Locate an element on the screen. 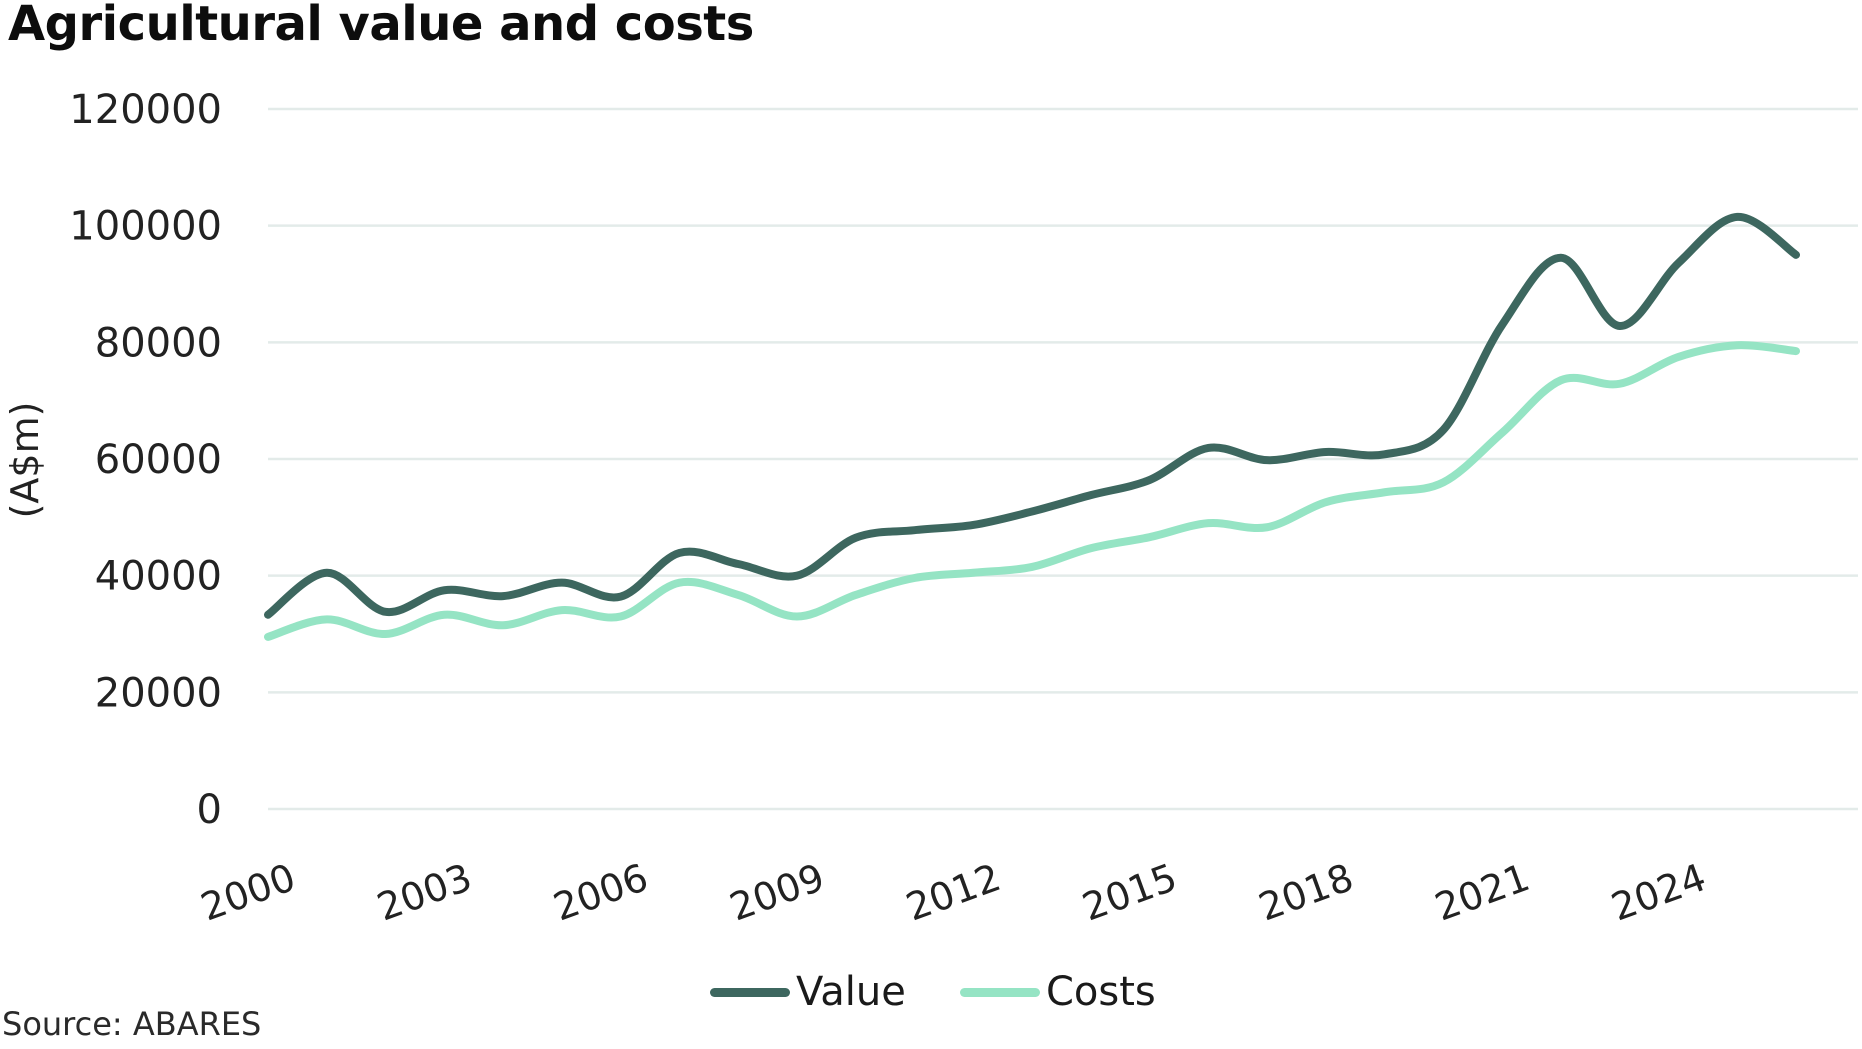 This screenshot has height=1049, width=1862. y-tick-label: 40000 is located at coordinates (158, 577).